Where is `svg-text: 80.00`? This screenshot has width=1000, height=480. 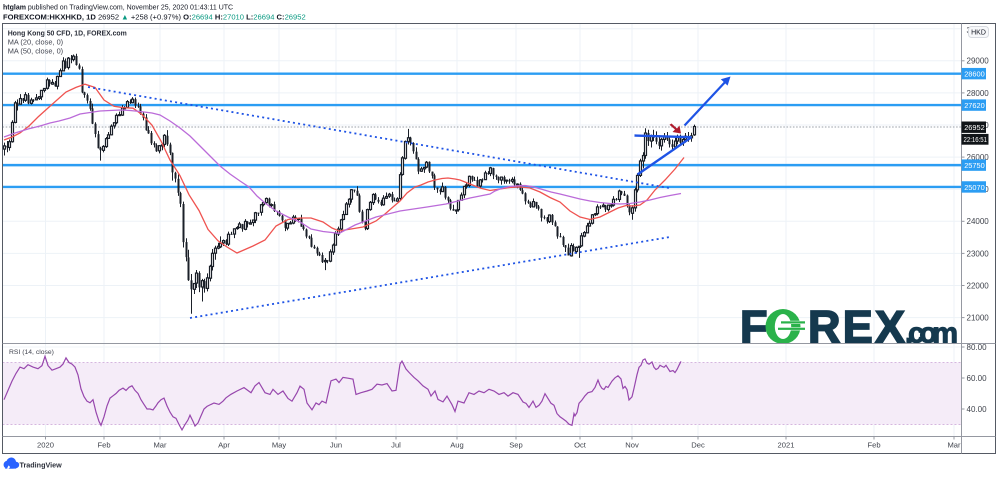 svg-text: 80.00 is located at coordinates (977, 347).